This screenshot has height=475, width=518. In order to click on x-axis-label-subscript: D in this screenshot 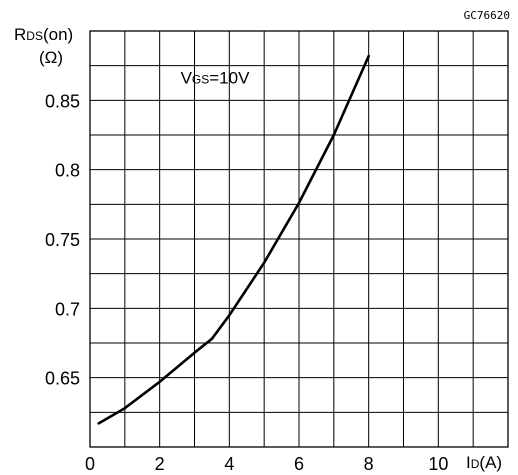, I will do `click(475, 464)`.